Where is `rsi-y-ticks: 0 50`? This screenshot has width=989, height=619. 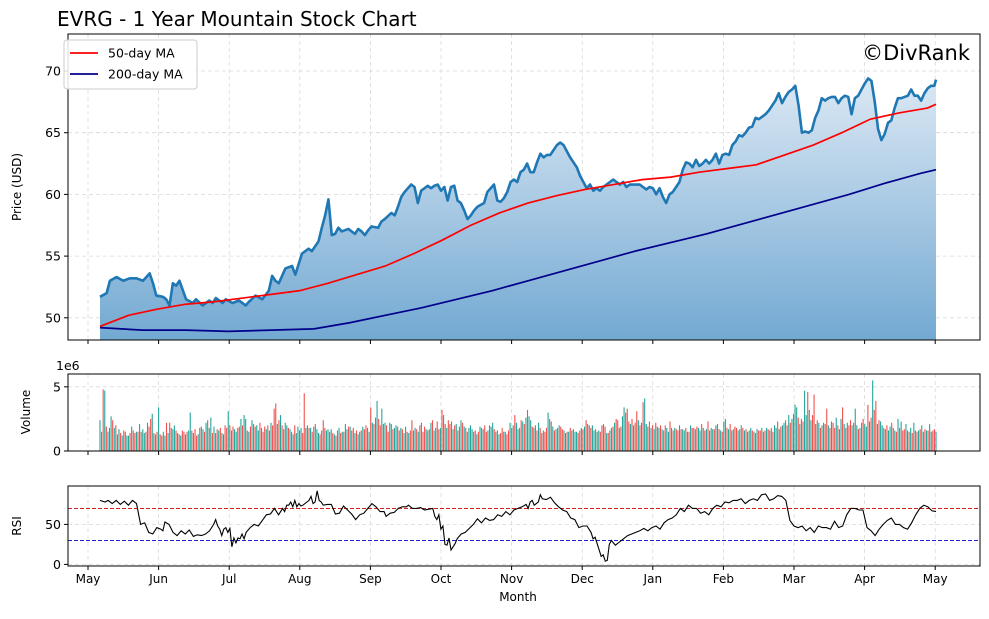 rsi-y-ticks: 0 50 is located at coordinates (56, 544).